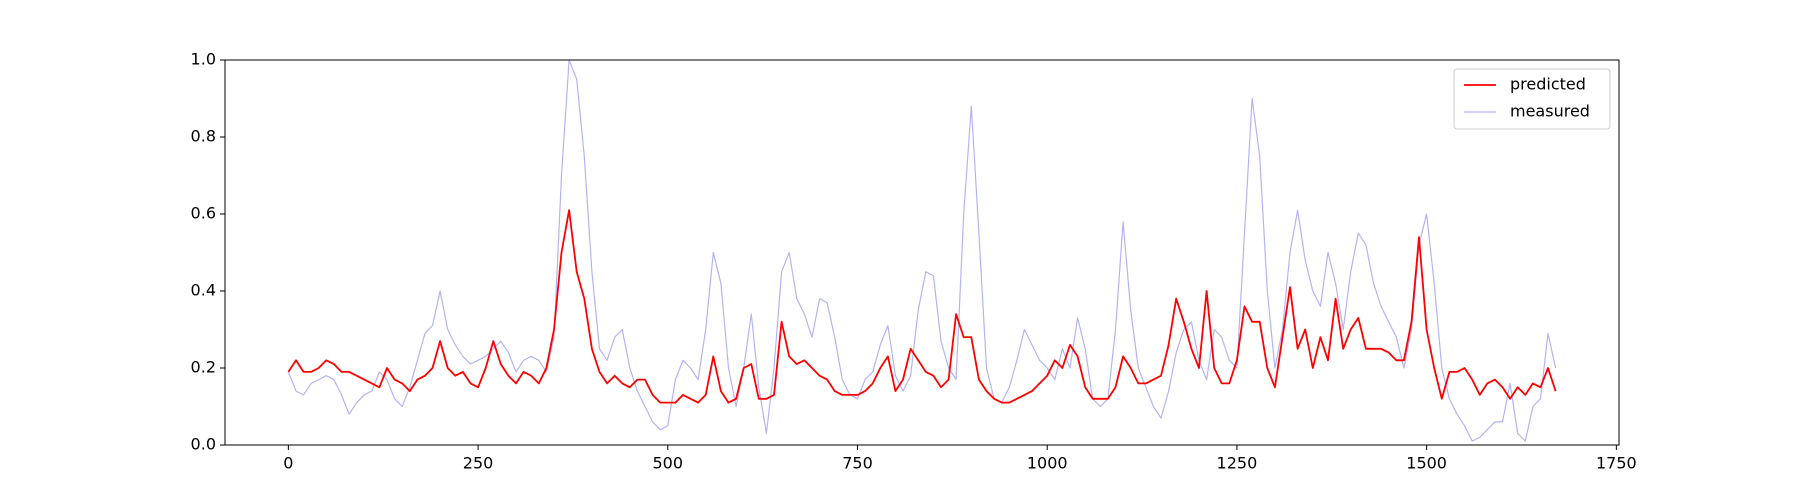 This screenshot has height=504, width=1800. Describe the element at coordinates (1047, 463) in the screenshot. I see `x-tick-label: 1000` at that location.